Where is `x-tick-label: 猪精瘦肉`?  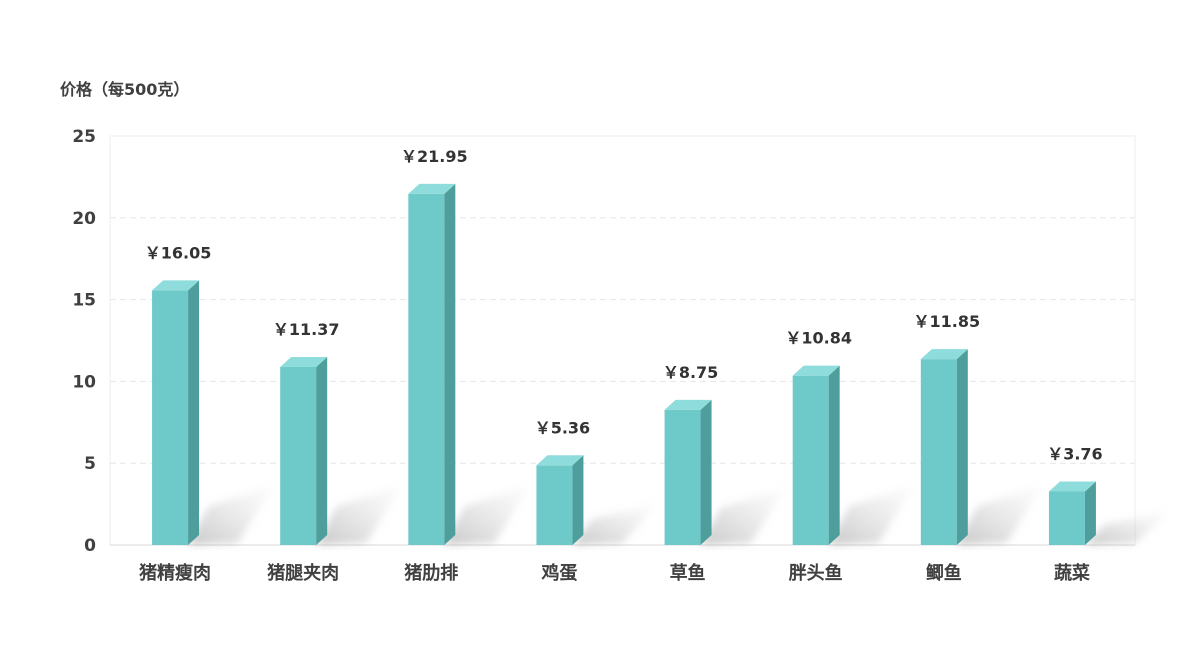
x-tick-label: 猪精瘦肉 is located at coordinates (174, 573).